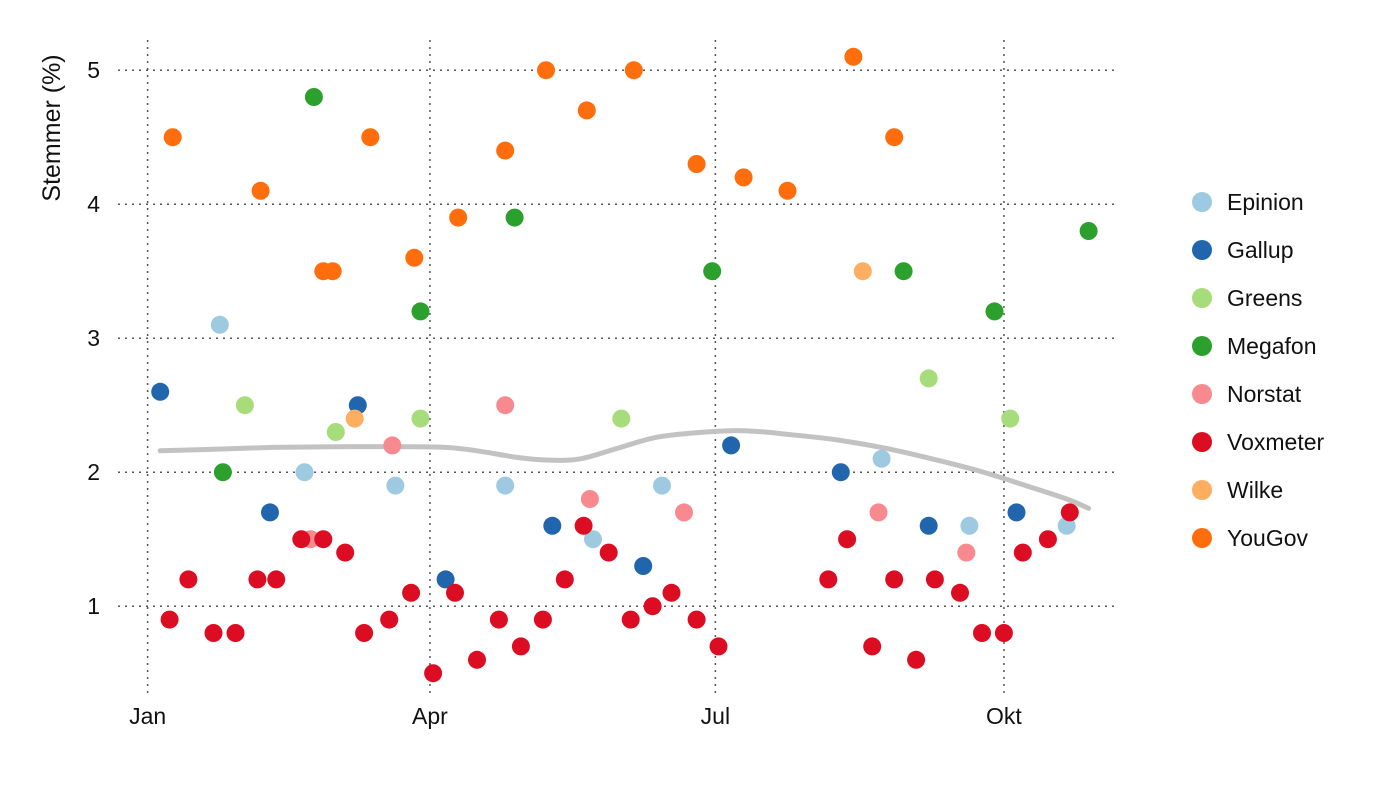 This screenshot has height=800, width=1400. I want to click on series-wilke, so click(608, 345).